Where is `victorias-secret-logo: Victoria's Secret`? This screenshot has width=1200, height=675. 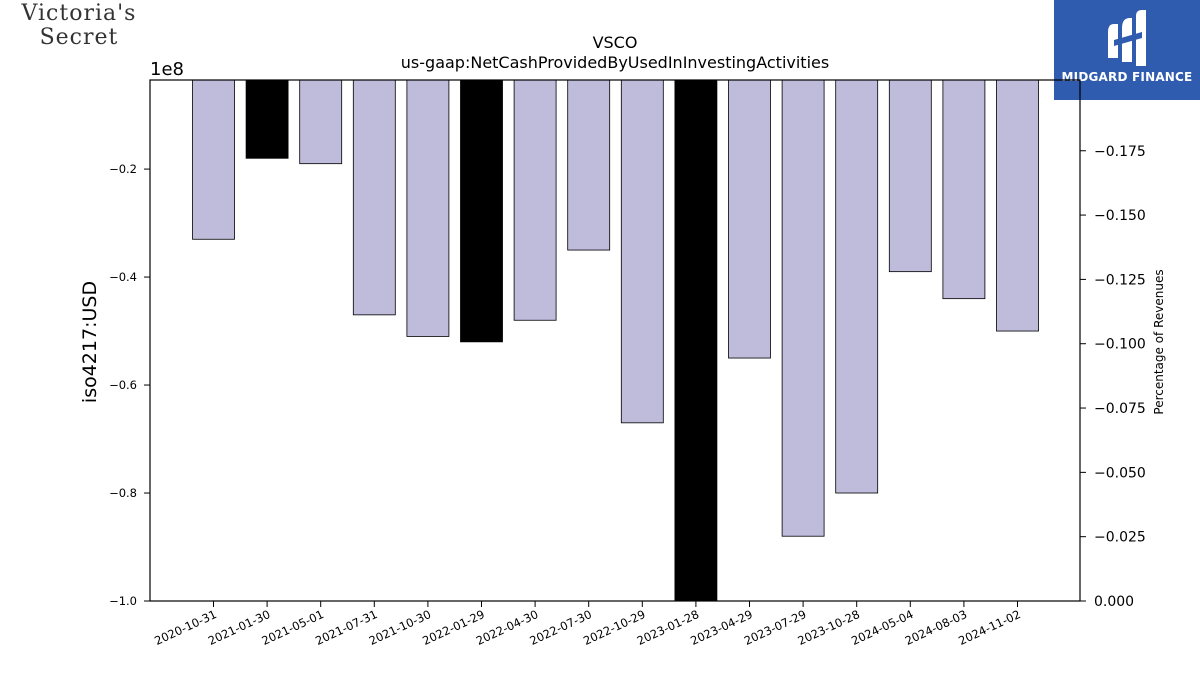
victorias-secret-logo: Victoria's Secret is located at coordinates (79, 26).